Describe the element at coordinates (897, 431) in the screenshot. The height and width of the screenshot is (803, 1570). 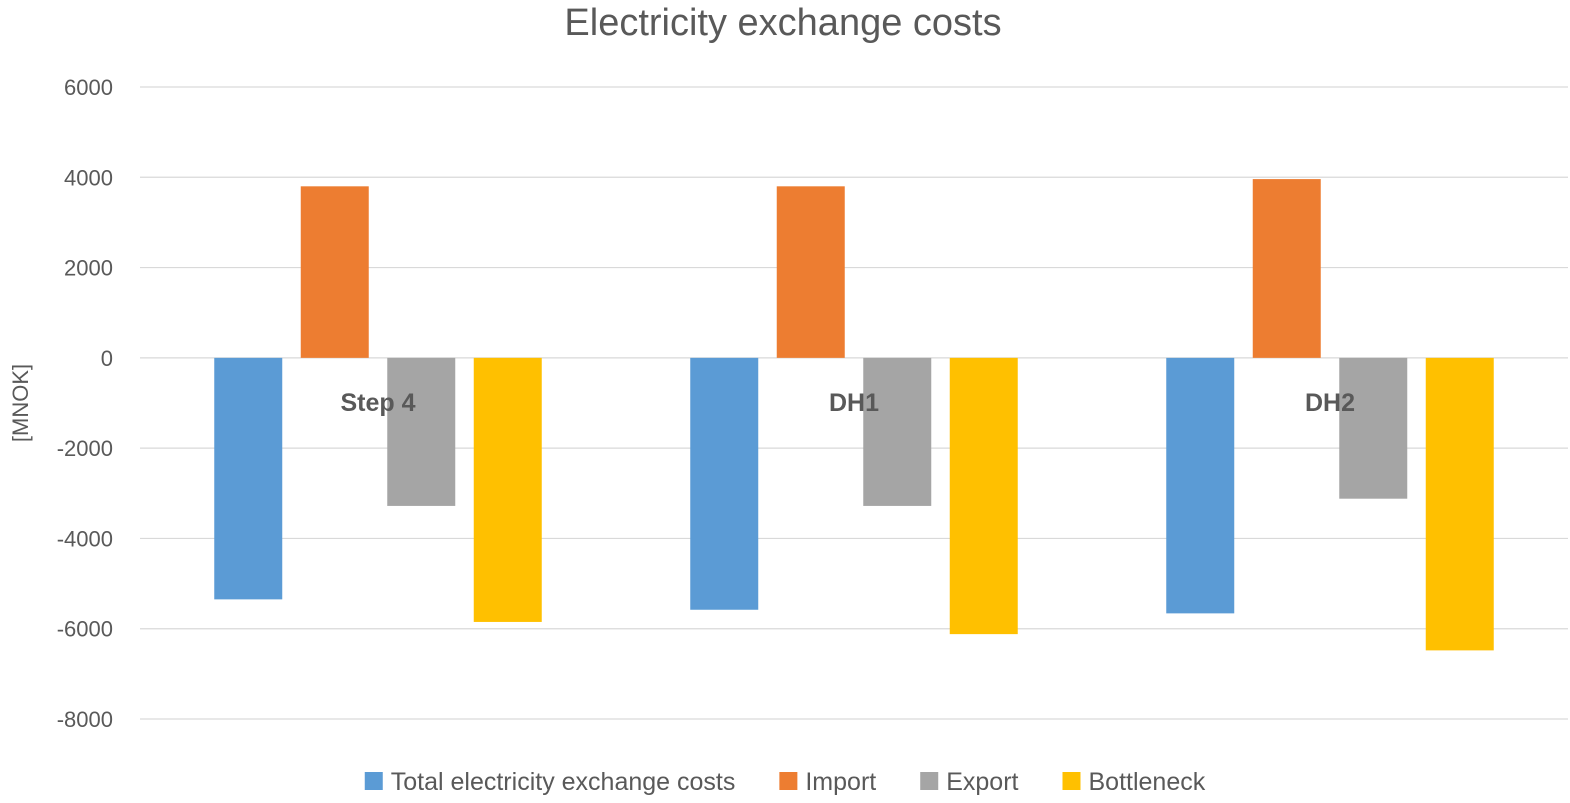
I see `bar-export-dh1` at that location.